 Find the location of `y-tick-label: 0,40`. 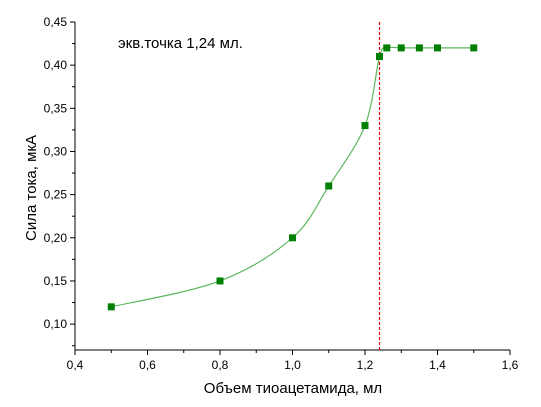

y-tick-label: 0,40 is located at coordinates (56, 65).